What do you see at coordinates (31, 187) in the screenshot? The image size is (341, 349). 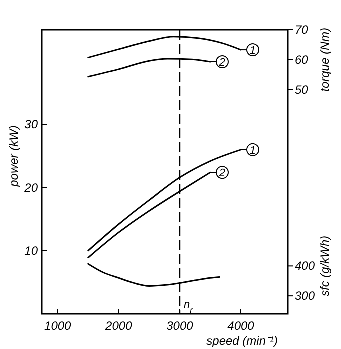 I see `y-tick-label: 20` at bounding box center [31, 187].